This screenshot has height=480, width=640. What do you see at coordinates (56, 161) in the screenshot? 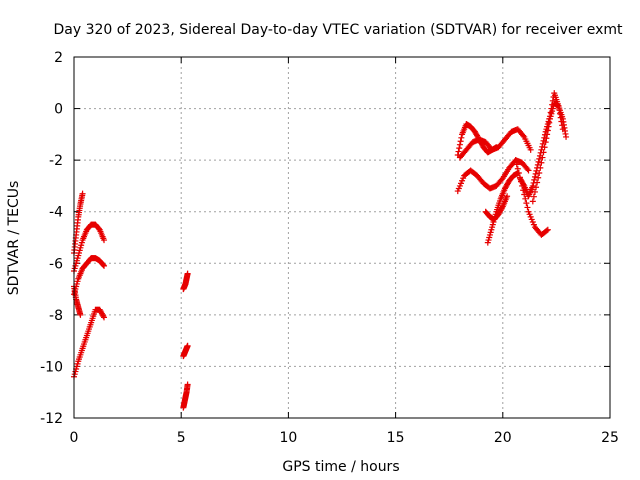
I see `y-tick-label: -2` at bounding box center [56, 161].